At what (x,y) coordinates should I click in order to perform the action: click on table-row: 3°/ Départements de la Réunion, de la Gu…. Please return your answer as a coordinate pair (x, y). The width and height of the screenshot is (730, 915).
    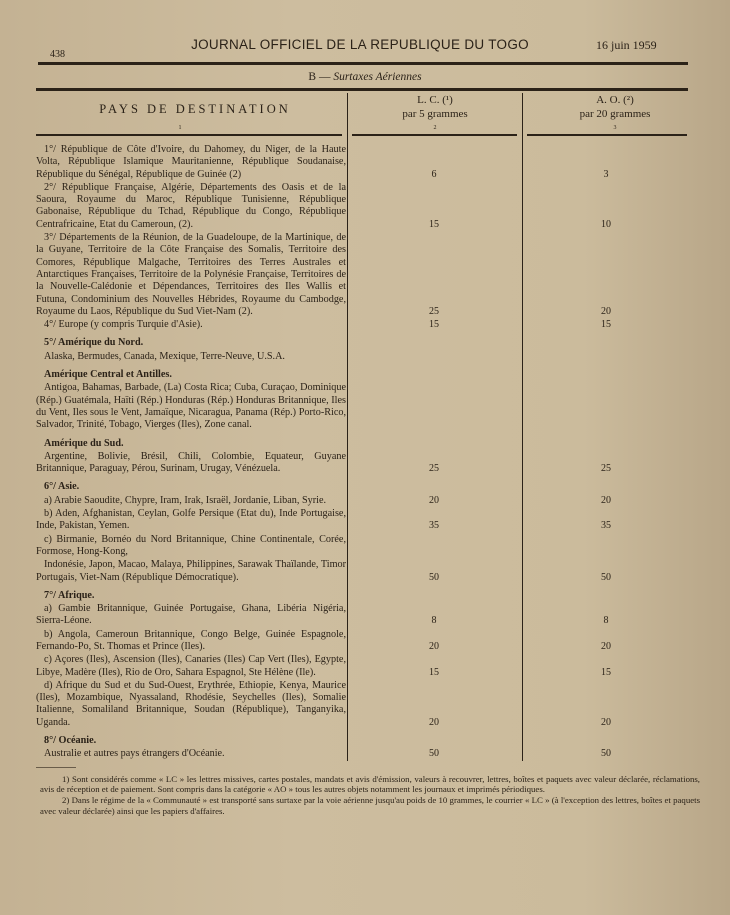
    Looking at the image, I should click on (363, 275).